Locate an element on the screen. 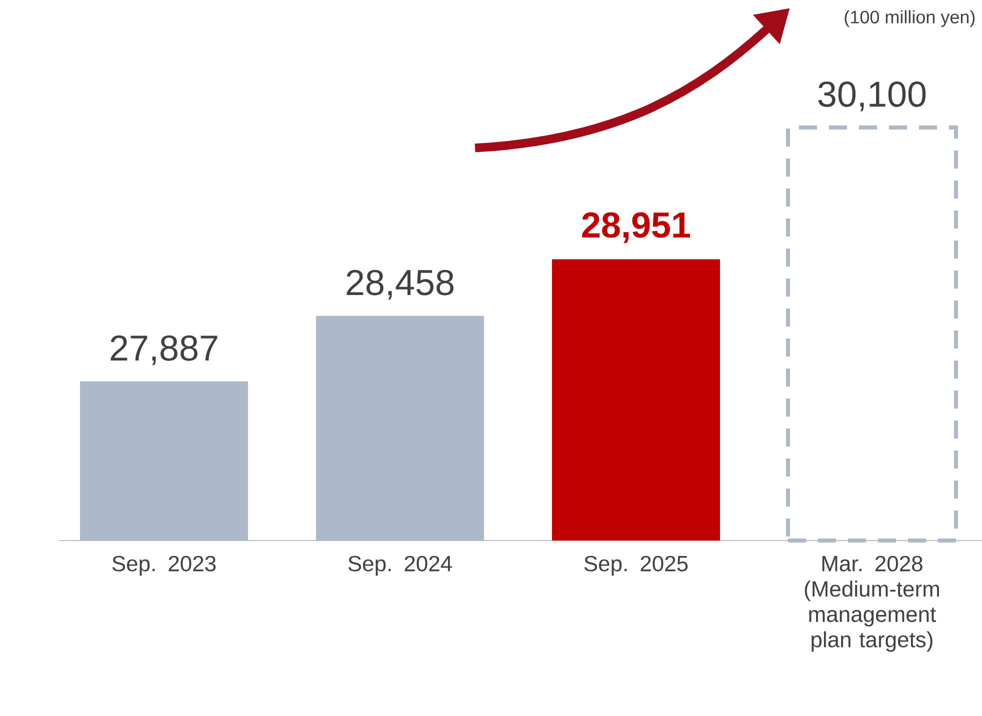 The height and width of the screenshot is (716, 982). x-tick-label: Sep. 2023 is located at coordinates (164, 566).